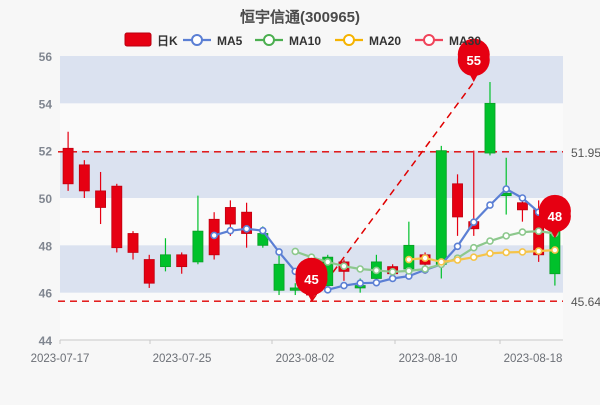 Image resolution: width=600 pixels, height=405 pixels. I want to click on y-axis-tick-label: 54, so click(46, 104).